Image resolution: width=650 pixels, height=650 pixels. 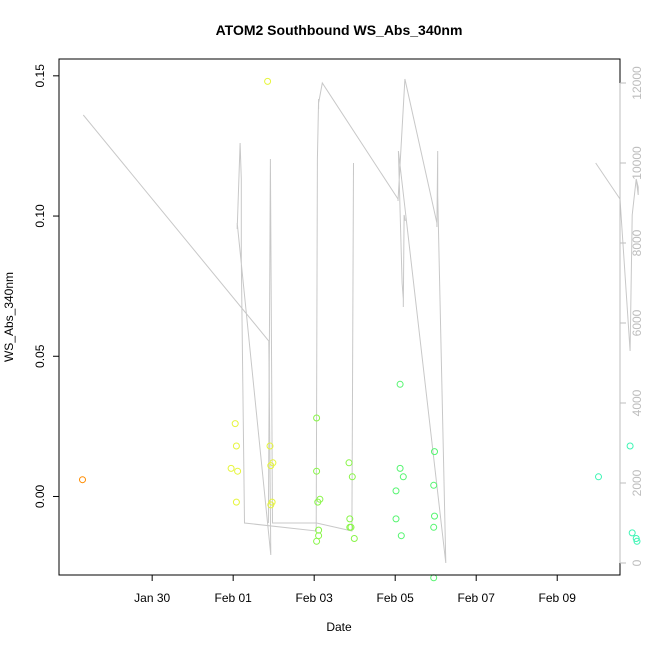 What do you see at coordinates (396, 598) in the screenshot?
I see `x-tick-label-3: Feb 05` at bounding box center [396, 598].